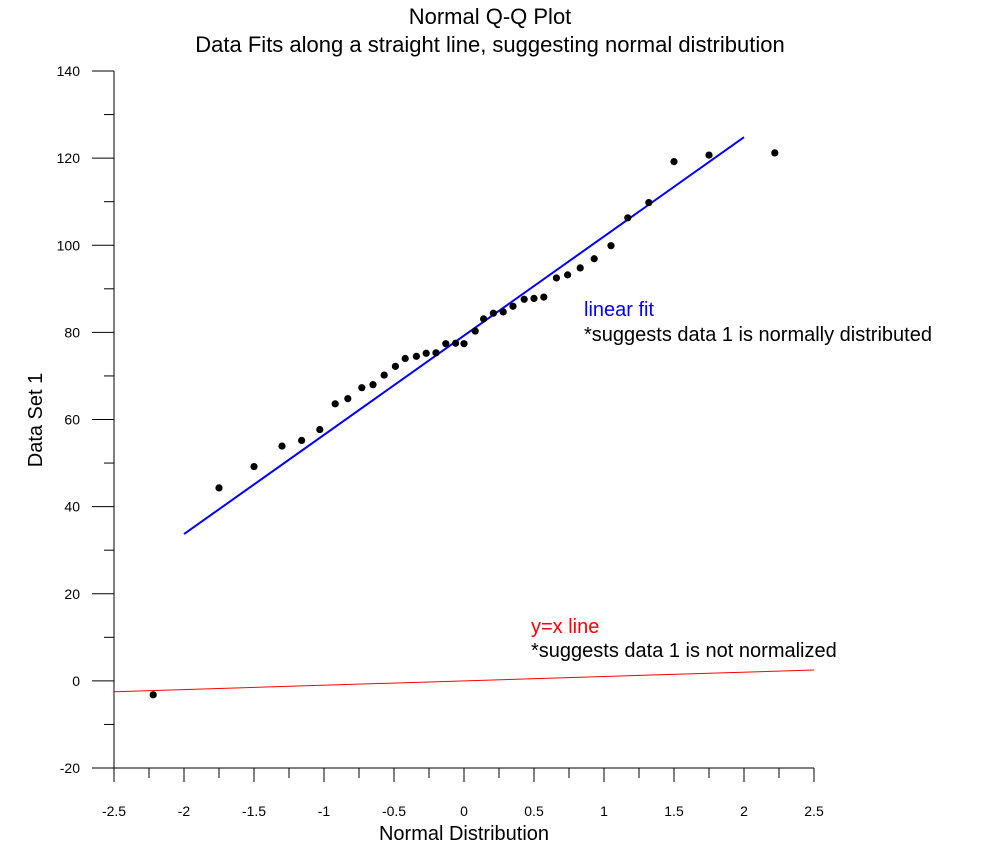 The image size is (1000, 853). What do you see at coordinates (674, 811) in the screenshot?
I see `x-tick-label: 1.5` at bounding box center [674, 811].